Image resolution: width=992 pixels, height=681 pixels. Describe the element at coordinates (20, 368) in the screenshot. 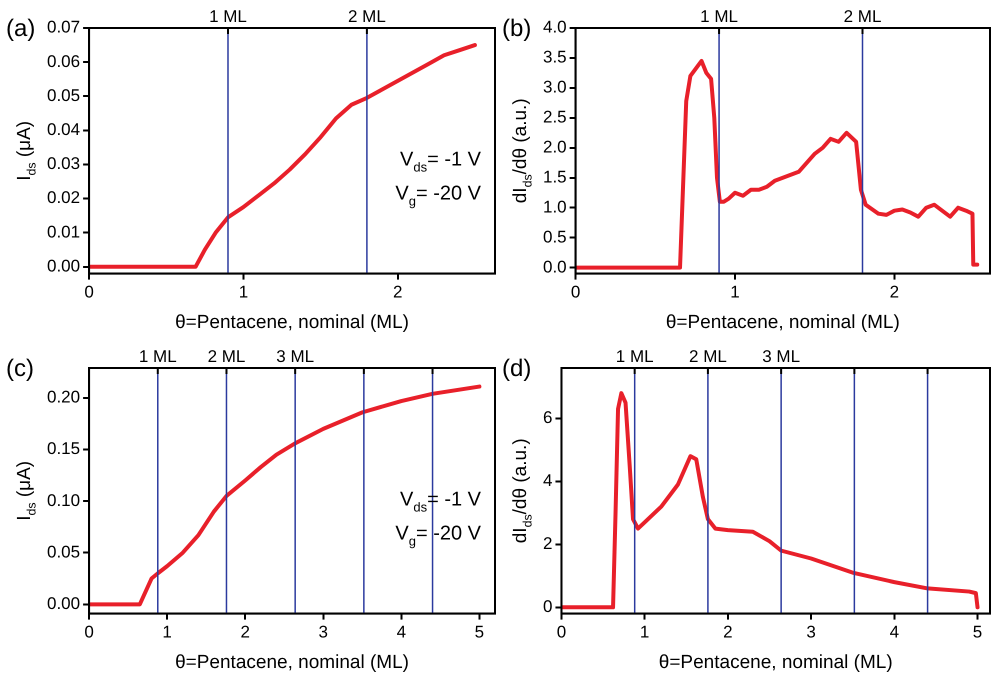

I see `chart-title: (c)` at that location.